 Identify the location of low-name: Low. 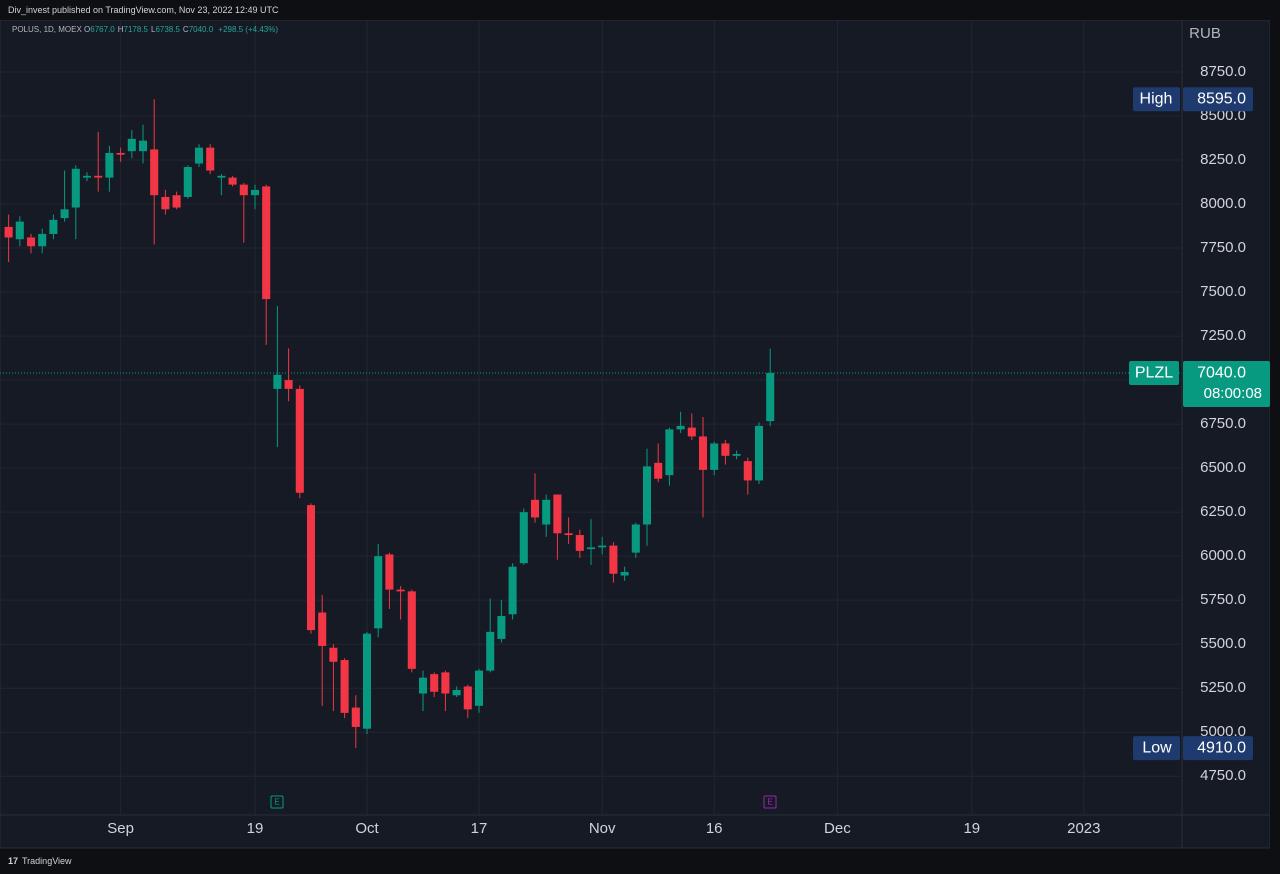
(1157, 747).